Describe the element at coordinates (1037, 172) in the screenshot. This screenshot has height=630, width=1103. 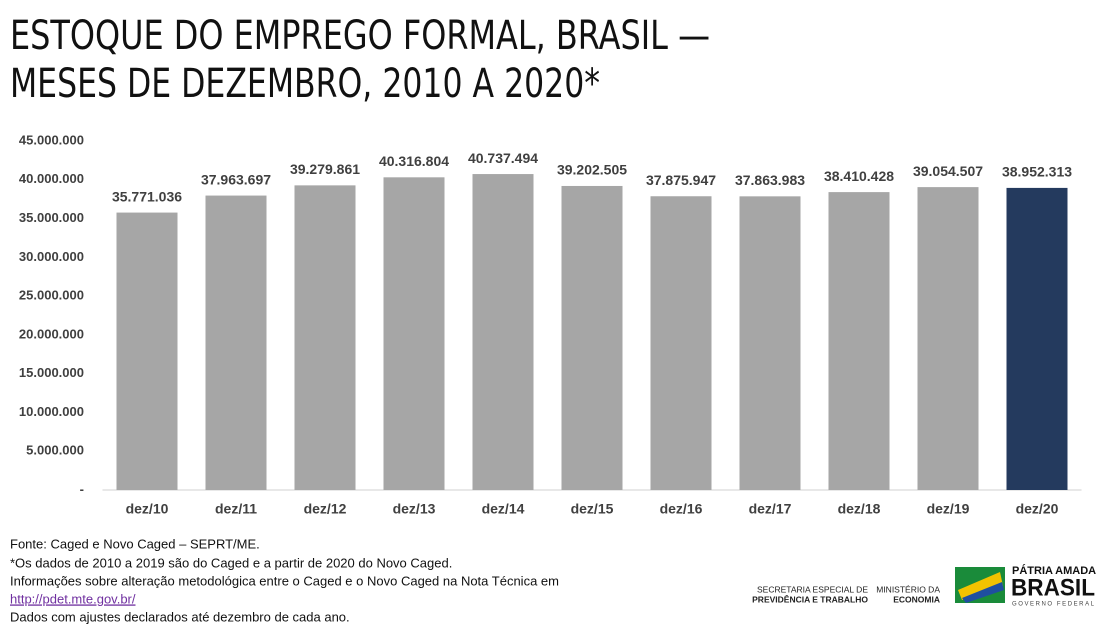
I see `value-label: 38.952.313` at that location.